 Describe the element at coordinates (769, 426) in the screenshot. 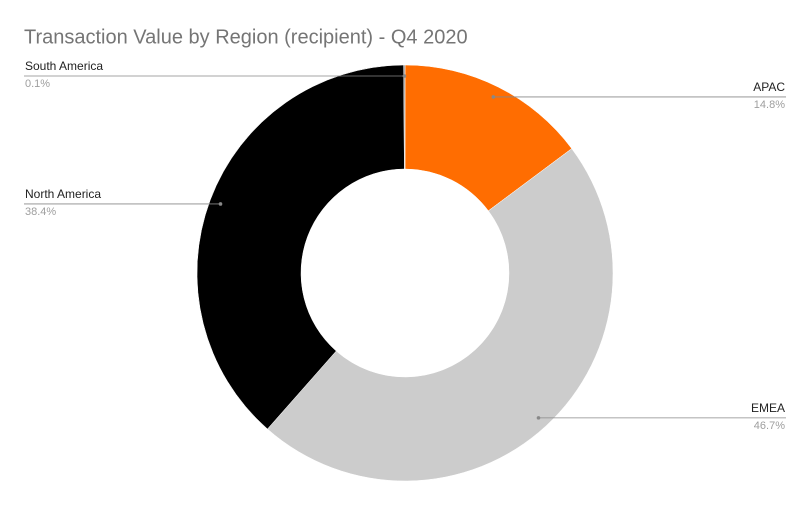

I see `value-label: 46.7%` at that location.